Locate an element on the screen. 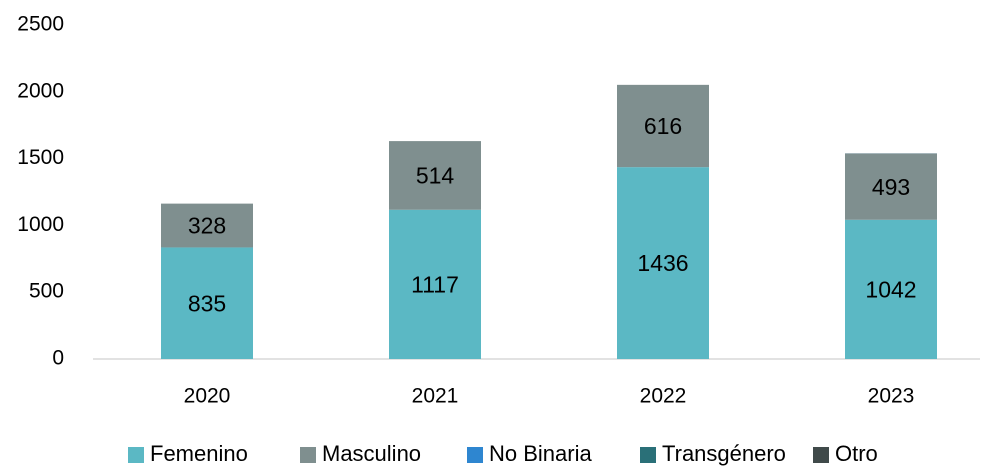 This screenshot has height=471, width=993. legend-label: Femenino is located at coordinates (199, 453).